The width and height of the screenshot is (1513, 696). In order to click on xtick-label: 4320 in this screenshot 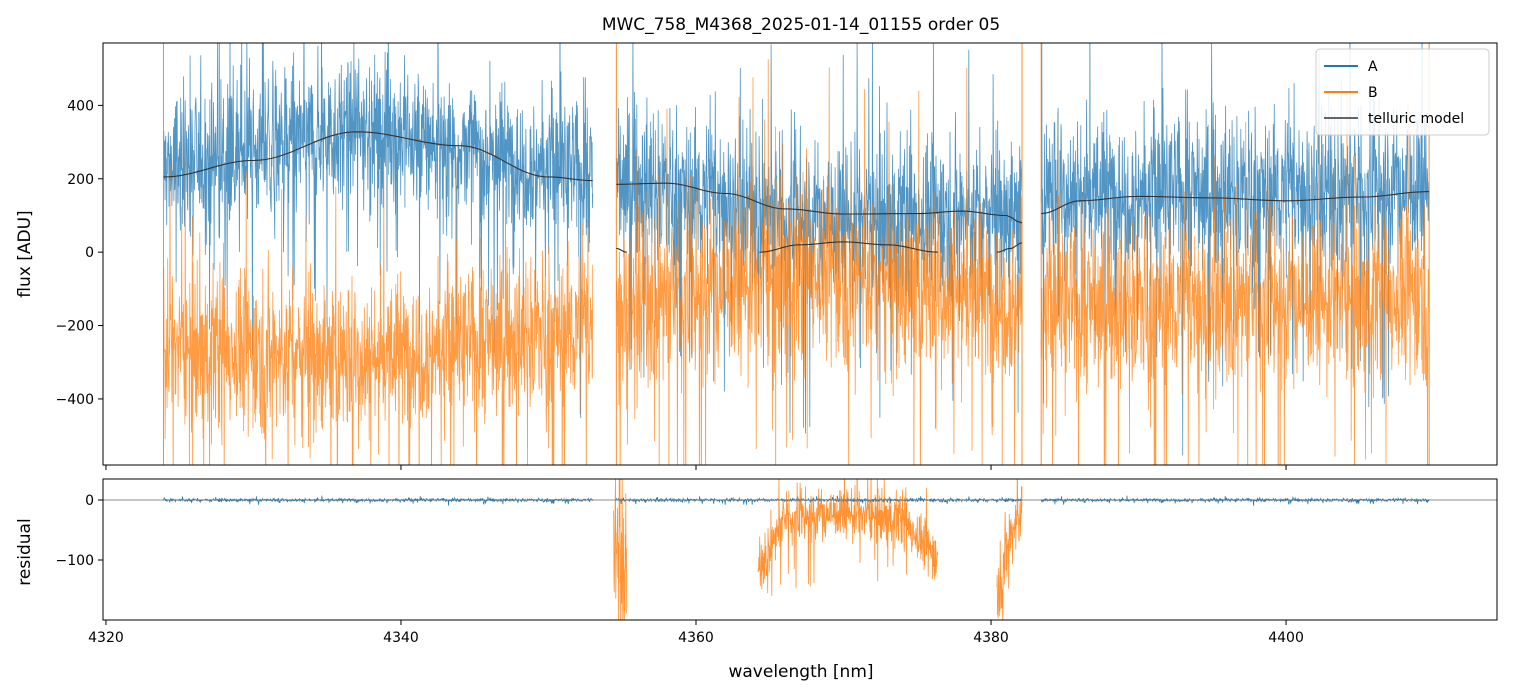, I will do `click(106, 638)`.